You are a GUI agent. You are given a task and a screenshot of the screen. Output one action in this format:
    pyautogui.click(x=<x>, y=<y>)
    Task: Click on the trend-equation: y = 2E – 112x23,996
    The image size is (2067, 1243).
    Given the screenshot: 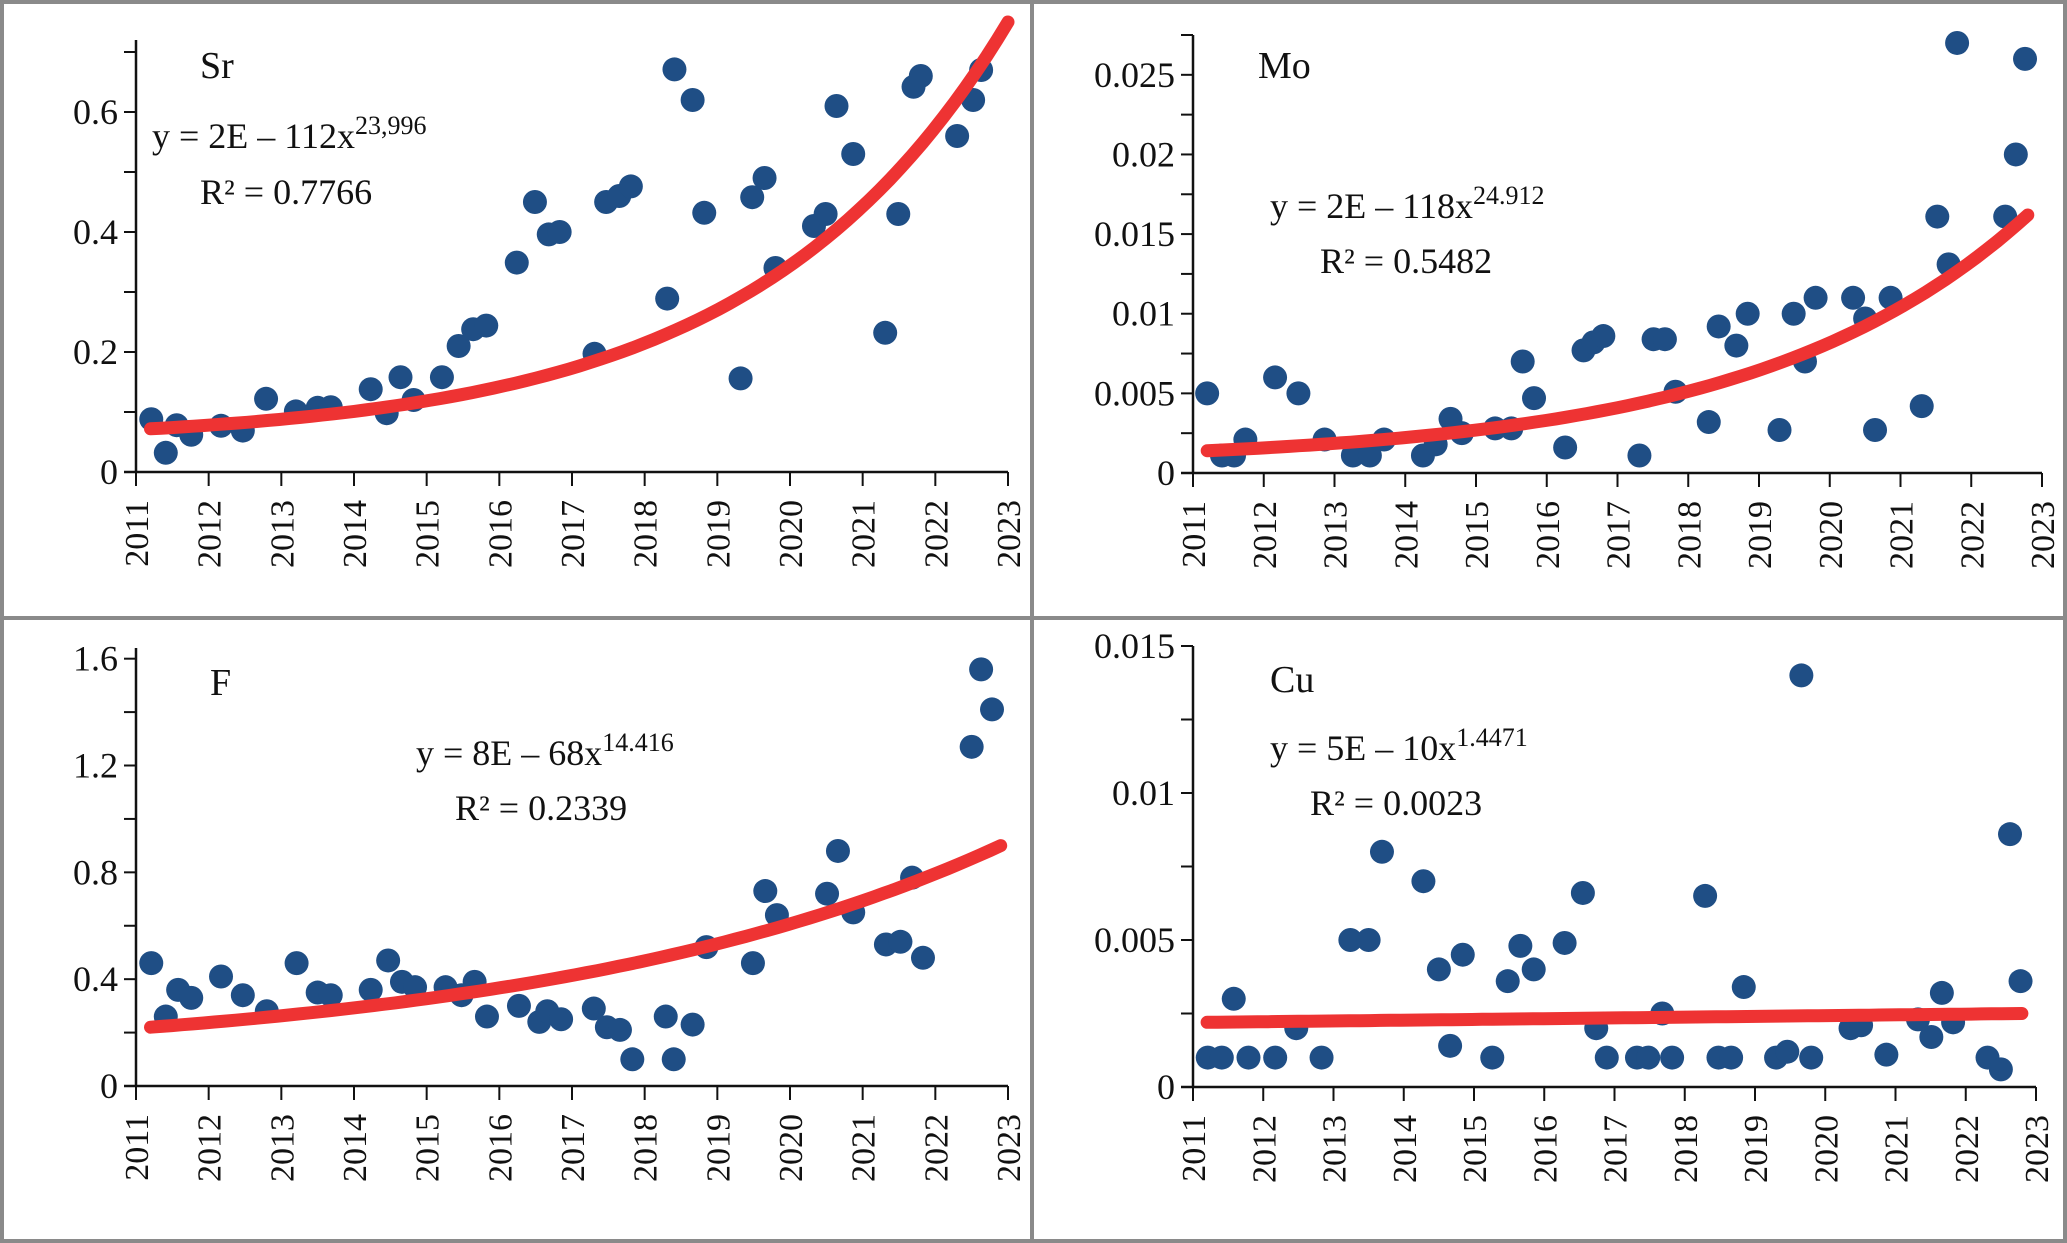 What is the action you would take?
    pyautogui.click(x=289, y=133)
    